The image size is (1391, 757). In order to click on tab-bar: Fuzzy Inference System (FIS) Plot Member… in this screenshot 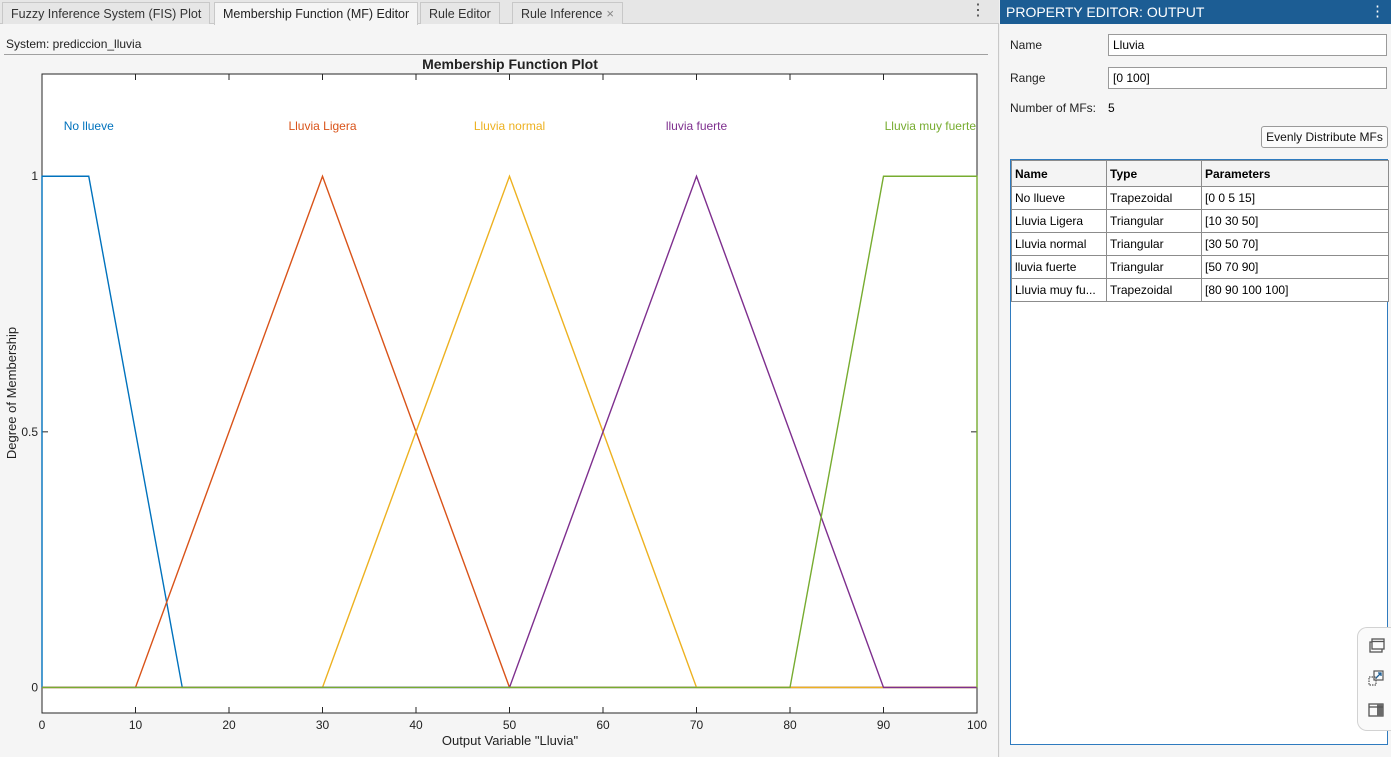, I will do `click(499, 12)`.